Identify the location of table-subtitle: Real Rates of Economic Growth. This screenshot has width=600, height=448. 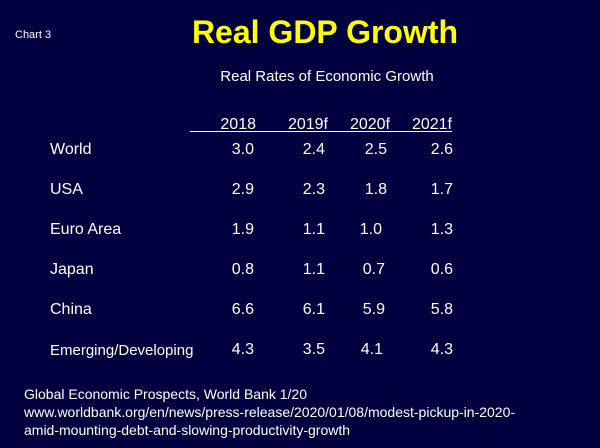
(327, 76).